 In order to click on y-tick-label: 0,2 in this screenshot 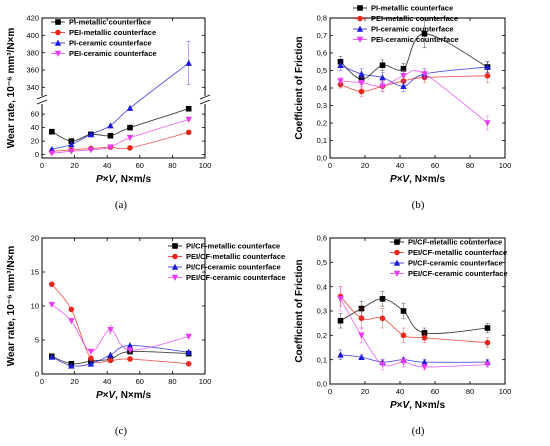, I will do `click(322, 335)`.